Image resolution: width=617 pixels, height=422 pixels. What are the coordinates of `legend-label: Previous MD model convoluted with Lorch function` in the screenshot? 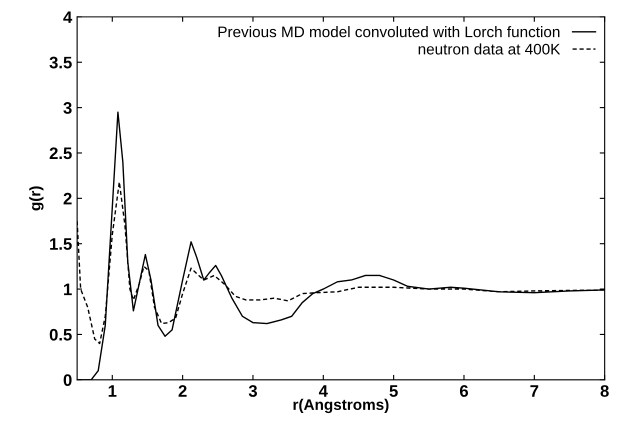 It's located at (389, 32).